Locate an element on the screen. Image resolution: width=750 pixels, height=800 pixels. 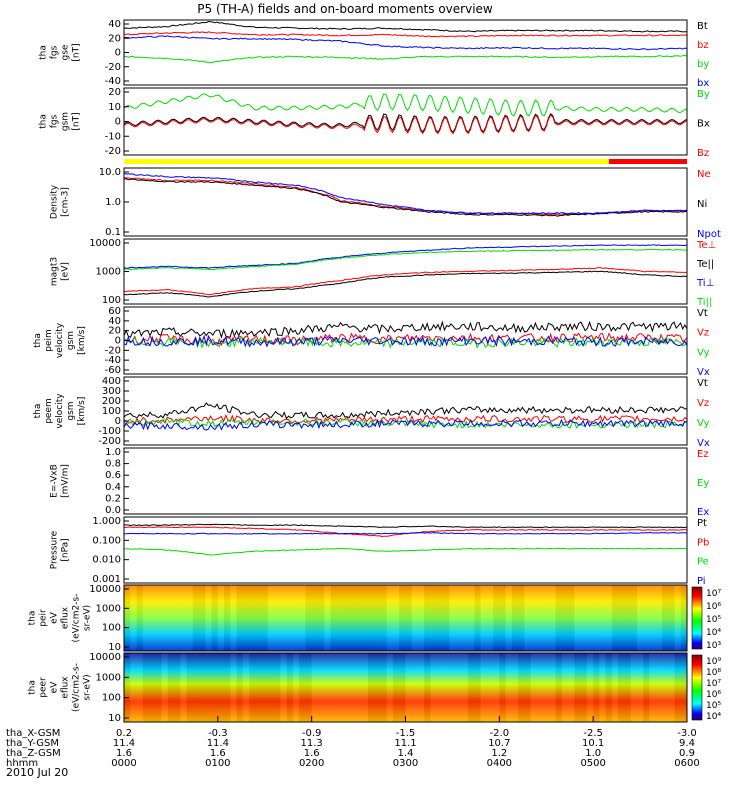
series-line-Vt is located at coordinates (405, 411).